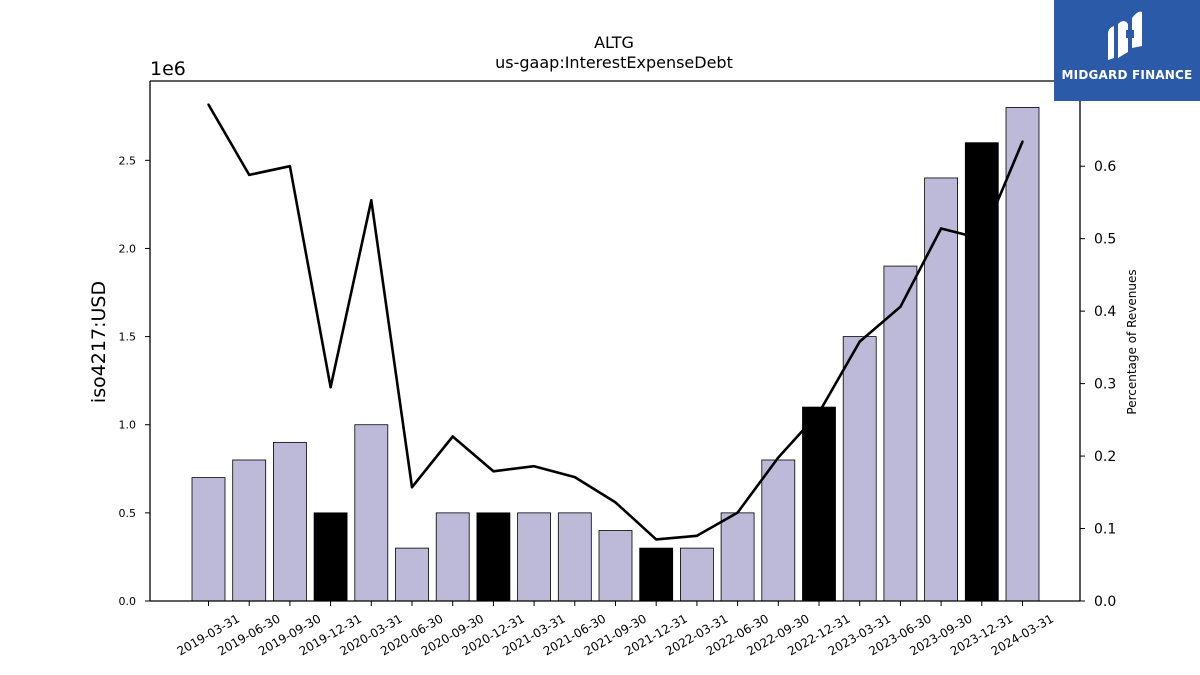  I want to click on y2-tick-label: 0.0, so click(1105, 602).